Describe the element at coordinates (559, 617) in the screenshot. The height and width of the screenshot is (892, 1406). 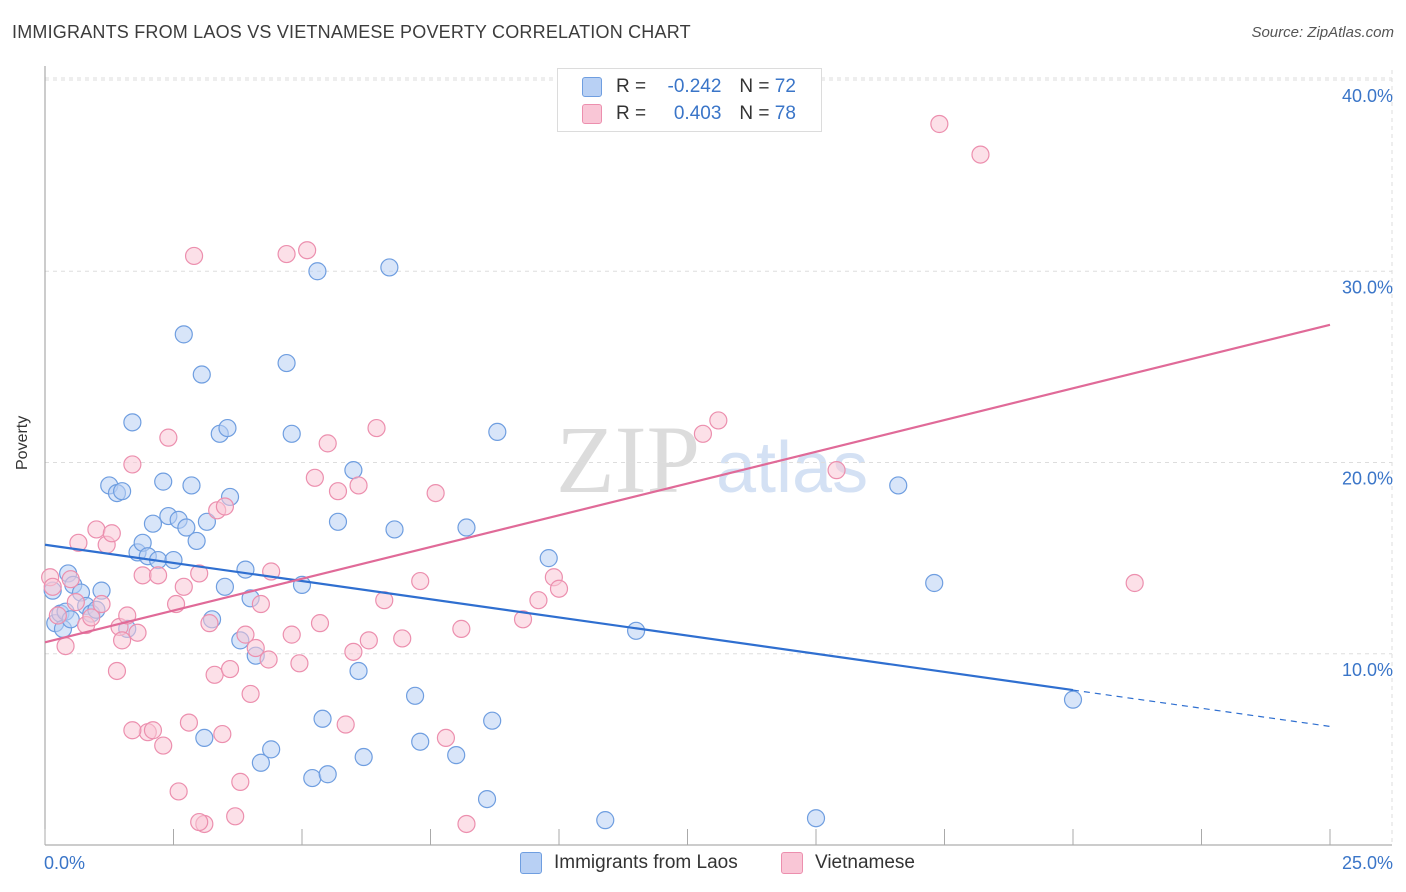
I see `trend-line-laos` at that location.